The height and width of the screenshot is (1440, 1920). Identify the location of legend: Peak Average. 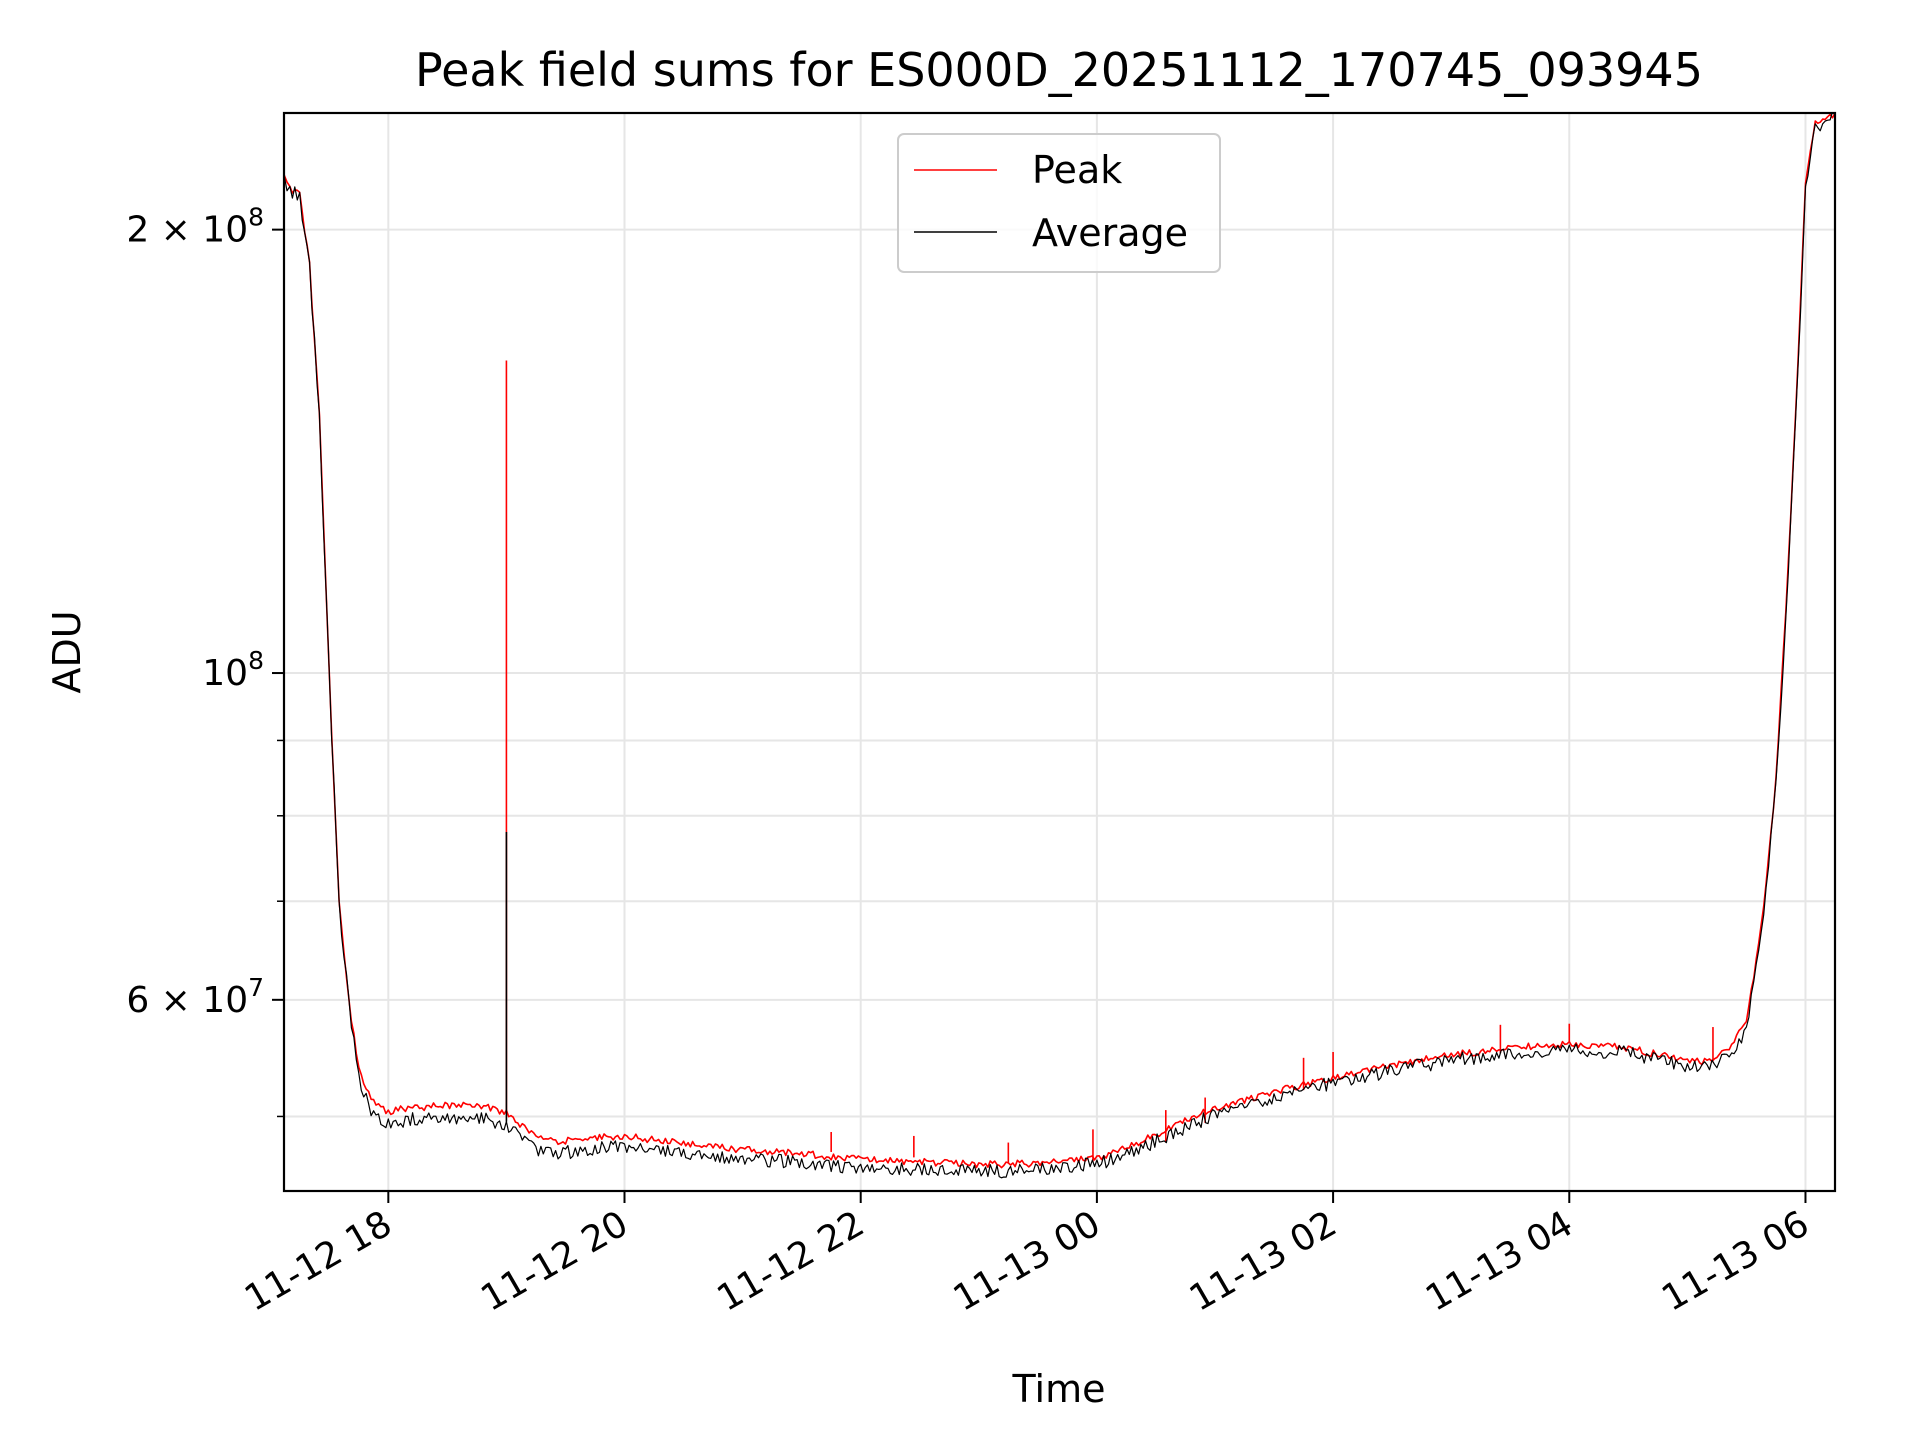
(1059, 203).